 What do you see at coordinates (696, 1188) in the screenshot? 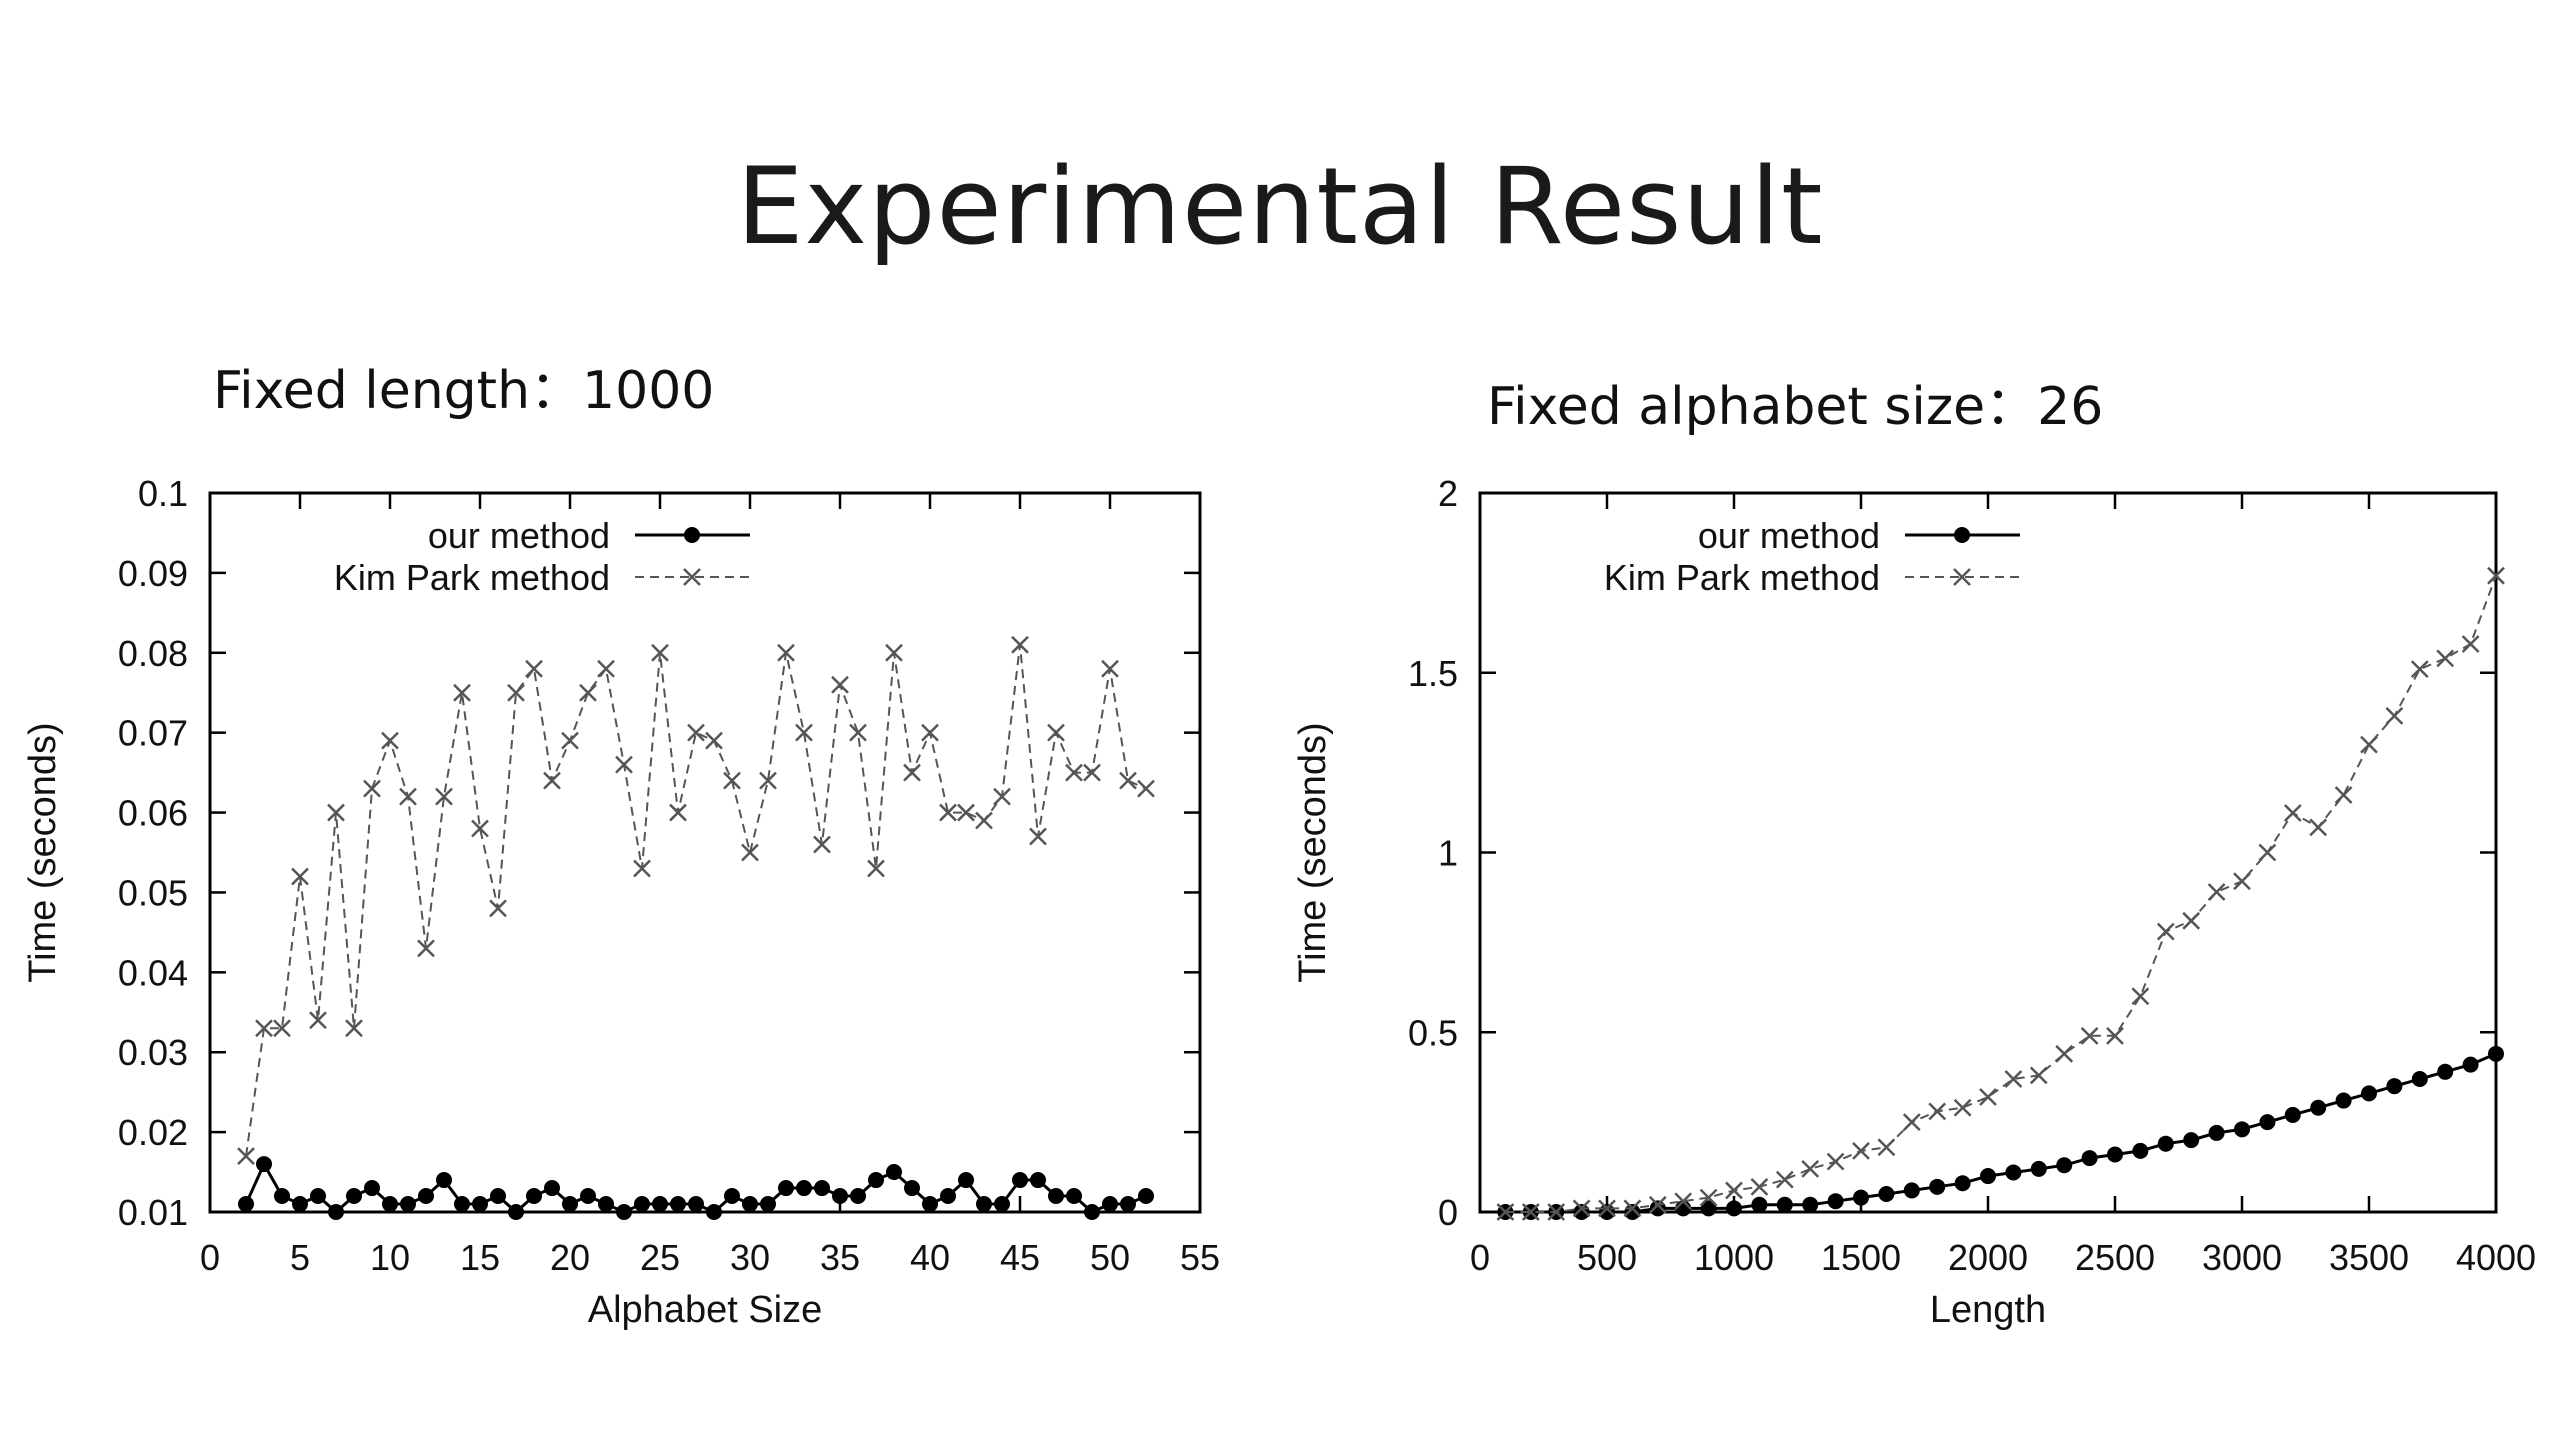
I see `series-our-method` at bounding box center [696, 1188].